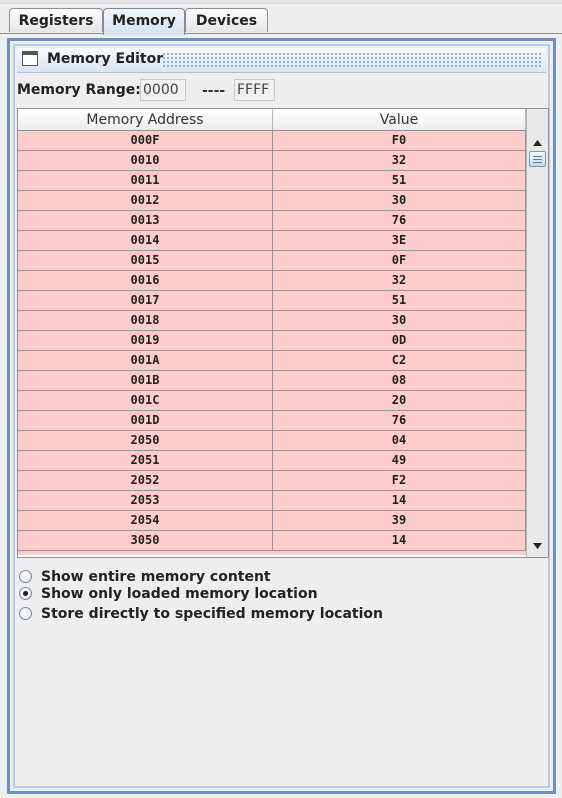 The height and width of the screenshot is (798, 562). I want to click on value-cell: 3E, so click(399, 241).